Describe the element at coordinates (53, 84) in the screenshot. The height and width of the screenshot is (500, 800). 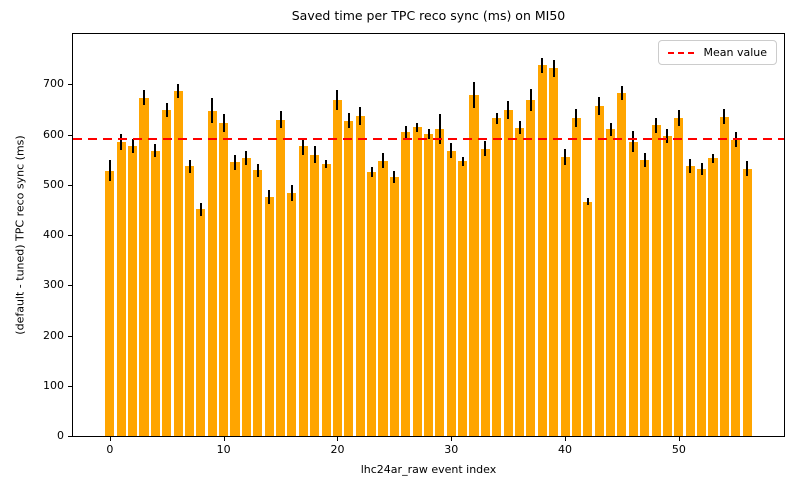
I see `y-tick-label: 700` at that location.